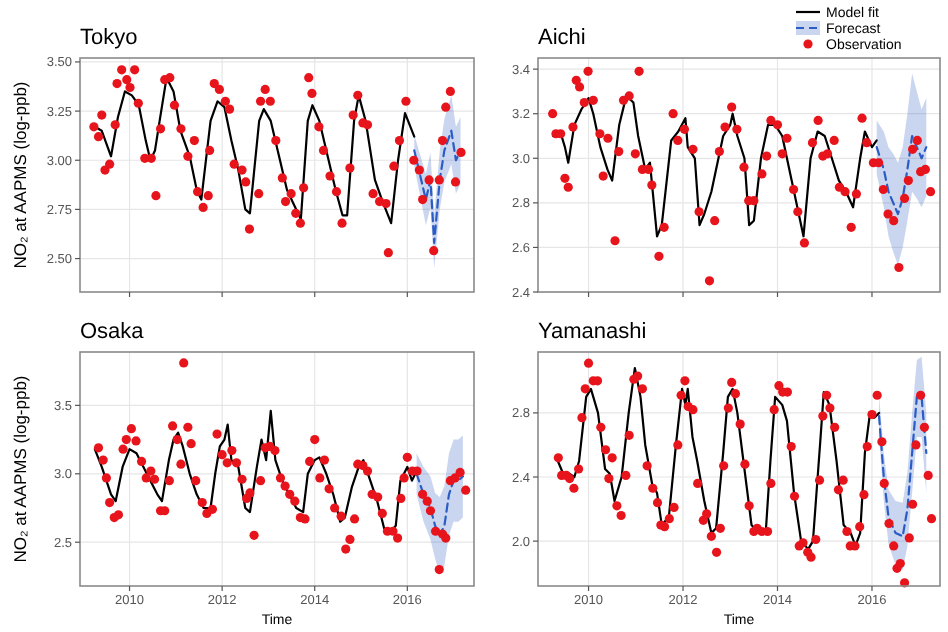 Image resolution: width=948 pixels, height=632 pixels. I want to click on chart-title: Tokyo, so click(109, 38).